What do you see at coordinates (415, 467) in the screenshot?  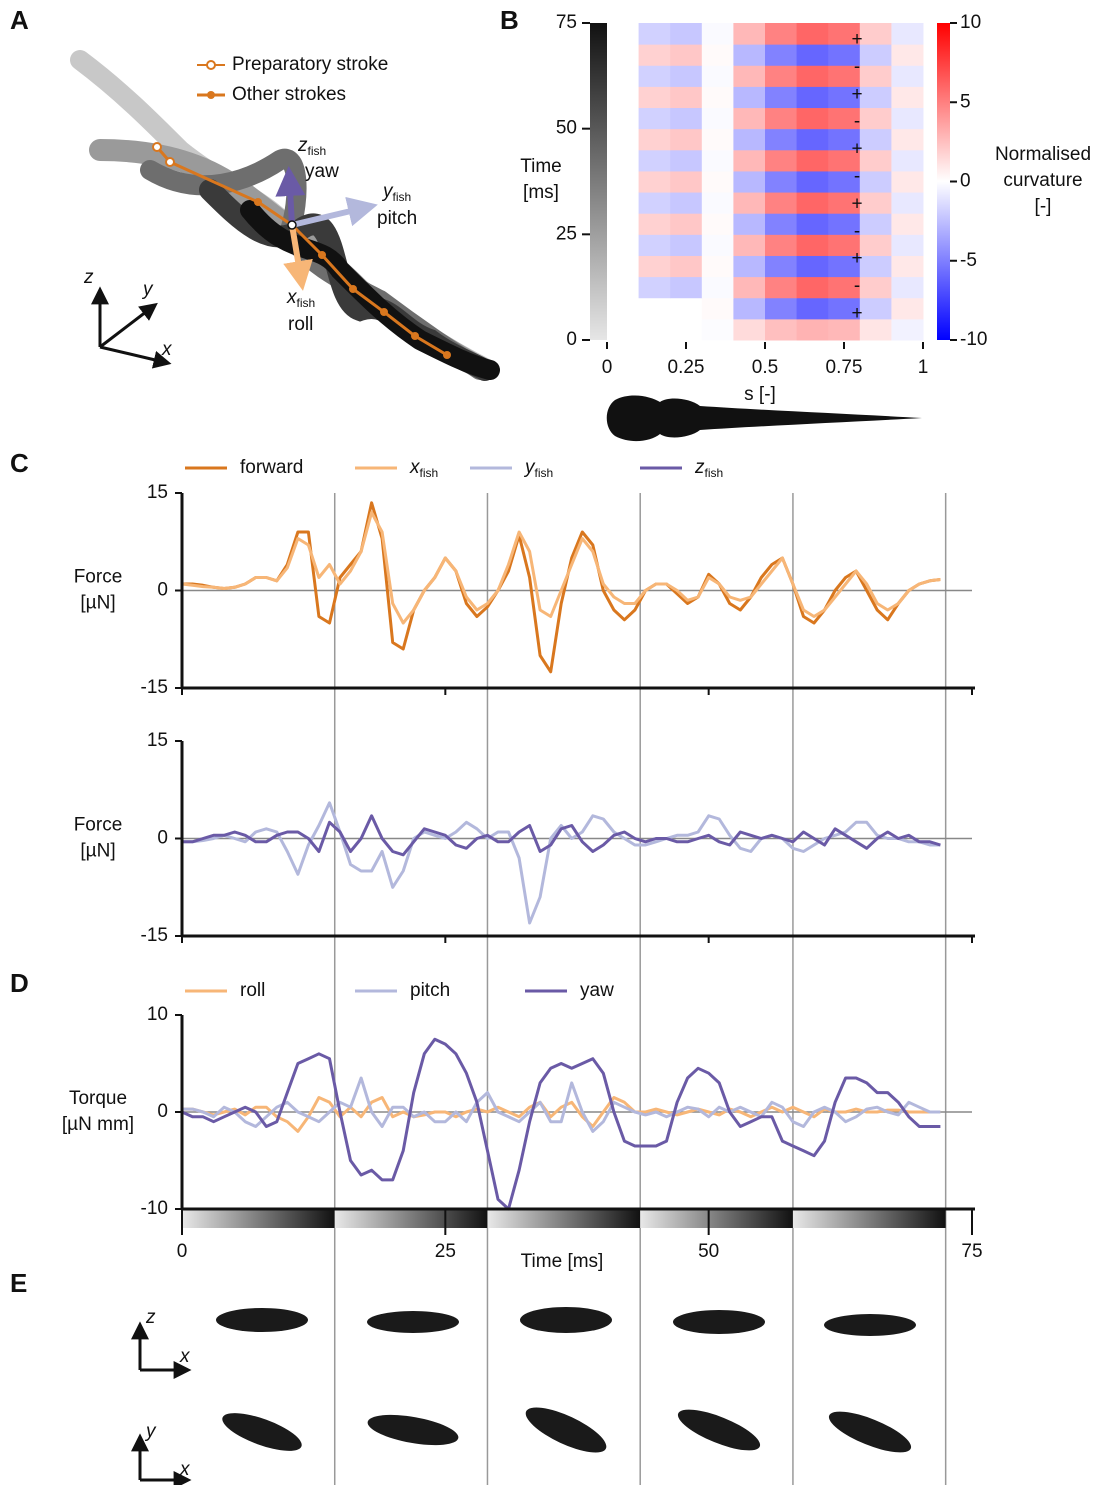 I see `legend-label-letter: x` at bounding box center [415, 467].